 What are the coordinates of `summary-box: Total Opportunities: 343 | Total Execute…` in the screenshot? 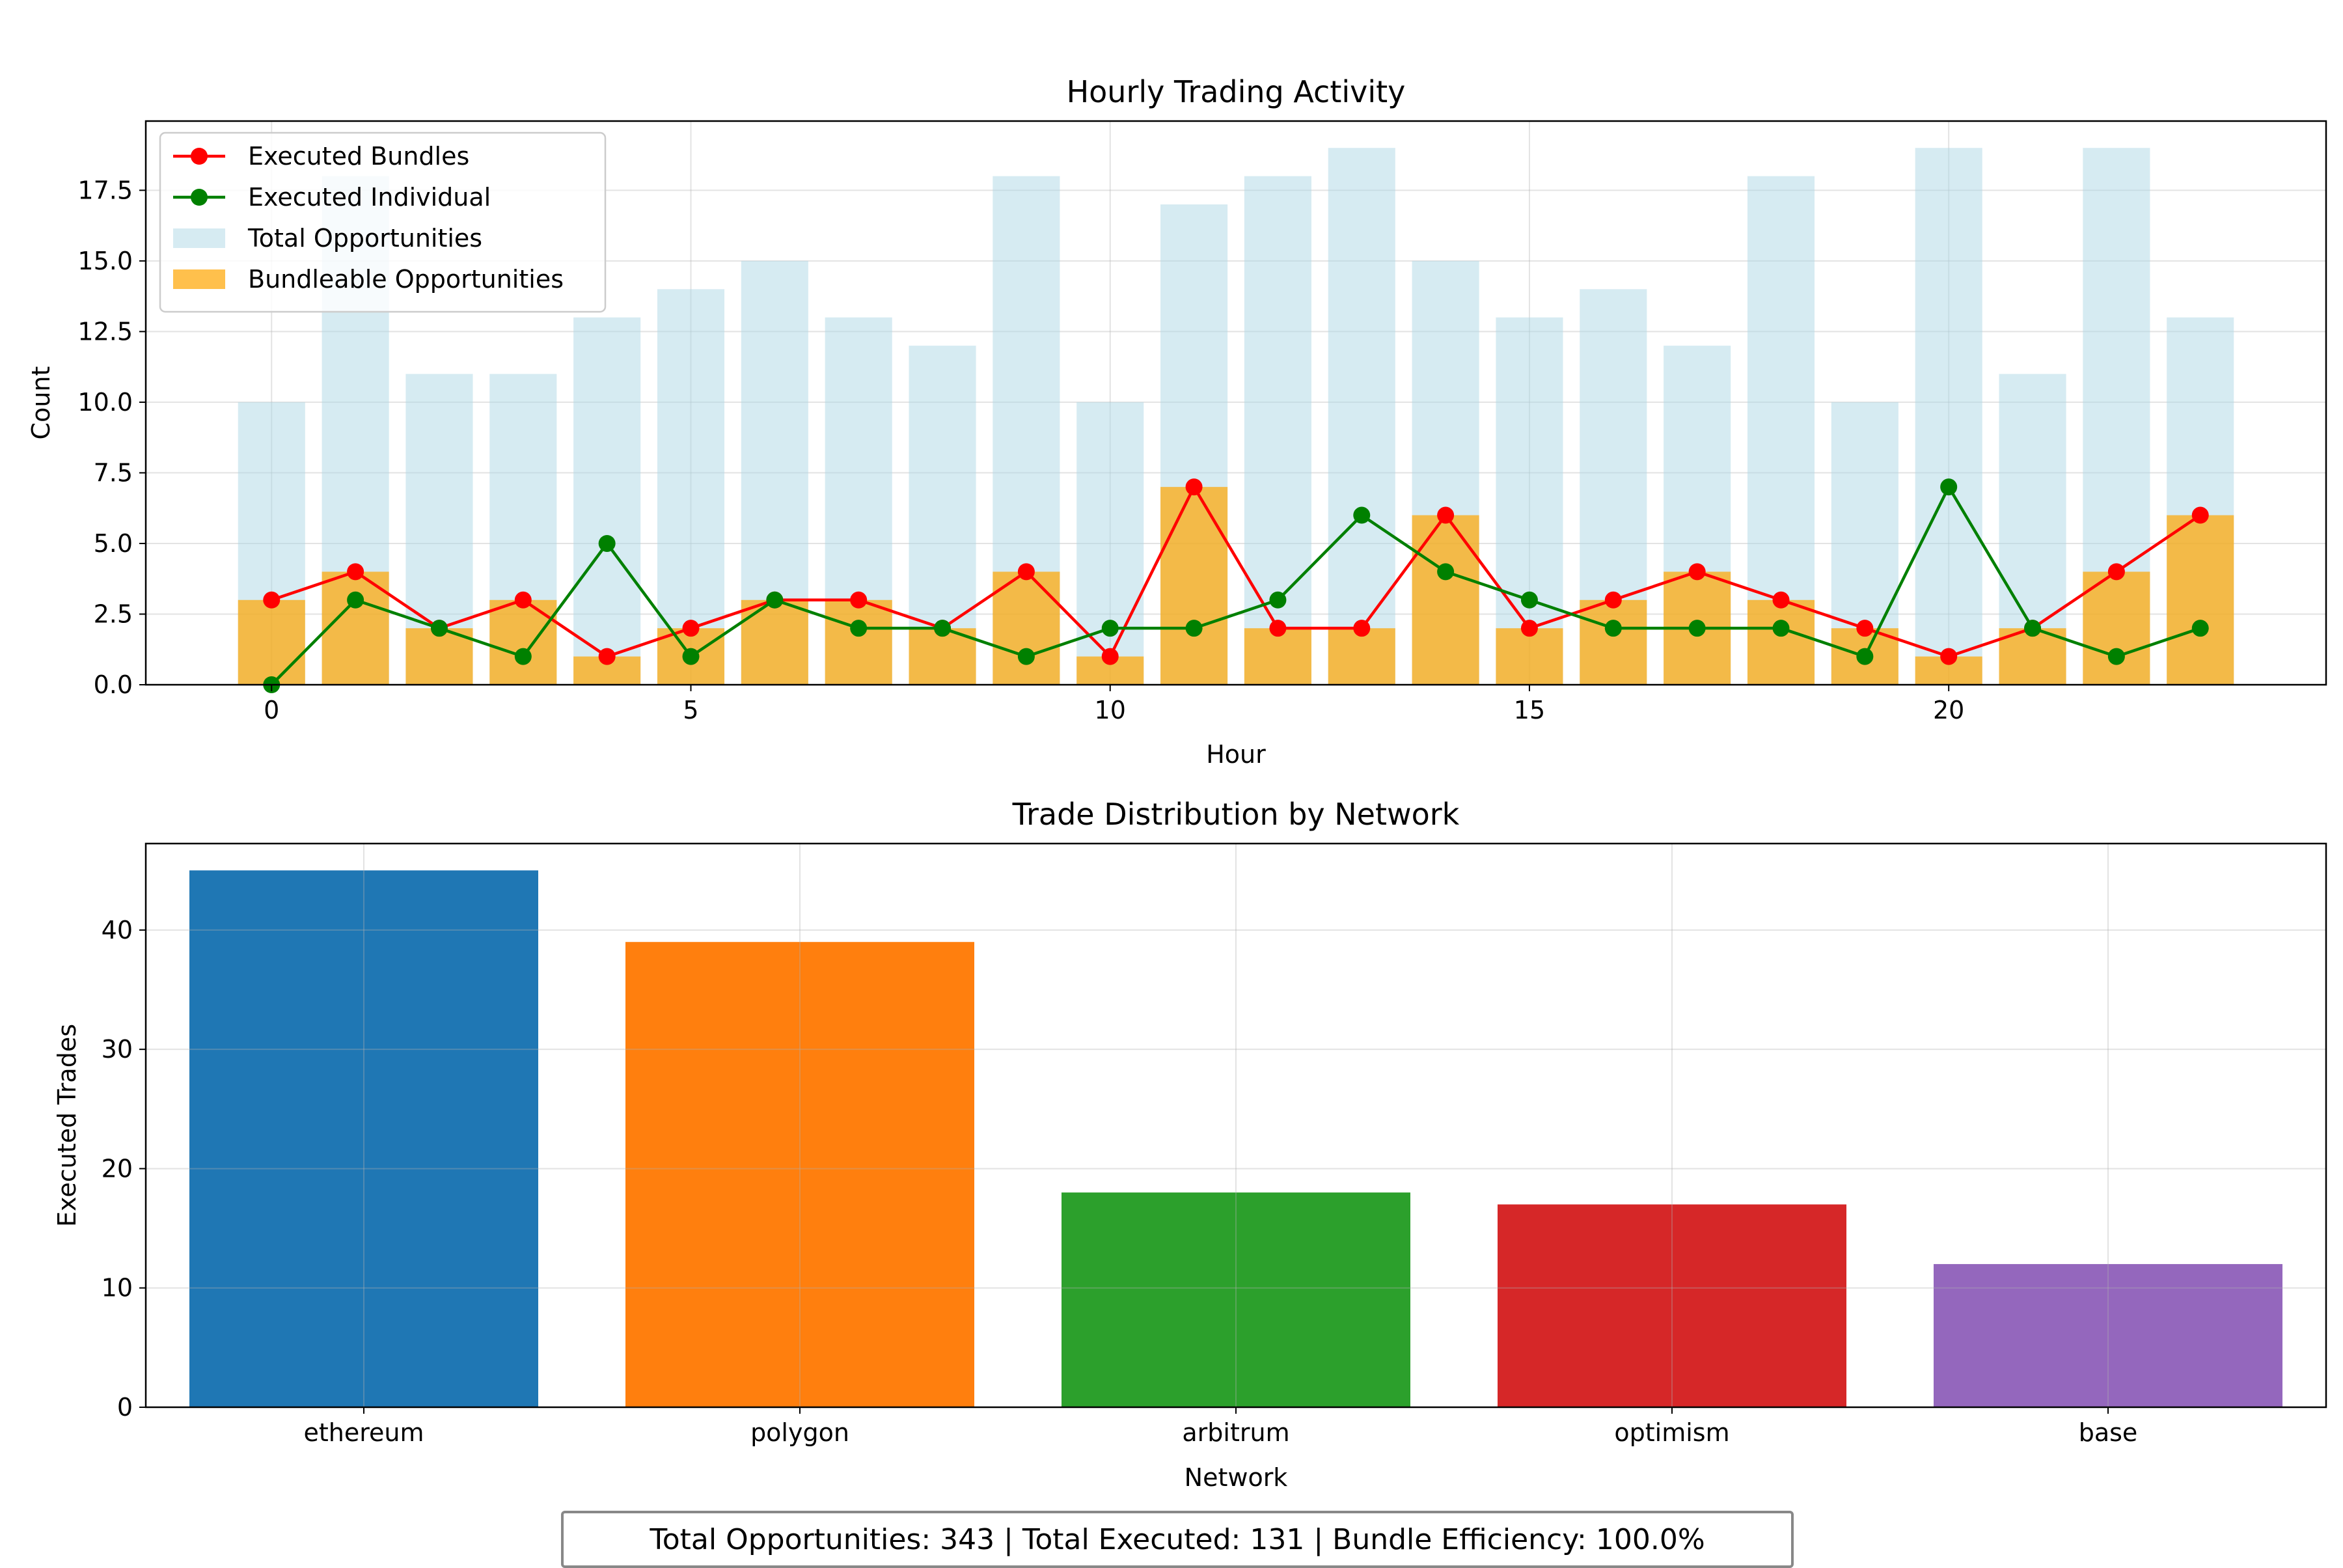 It's located at (1178, 1539).